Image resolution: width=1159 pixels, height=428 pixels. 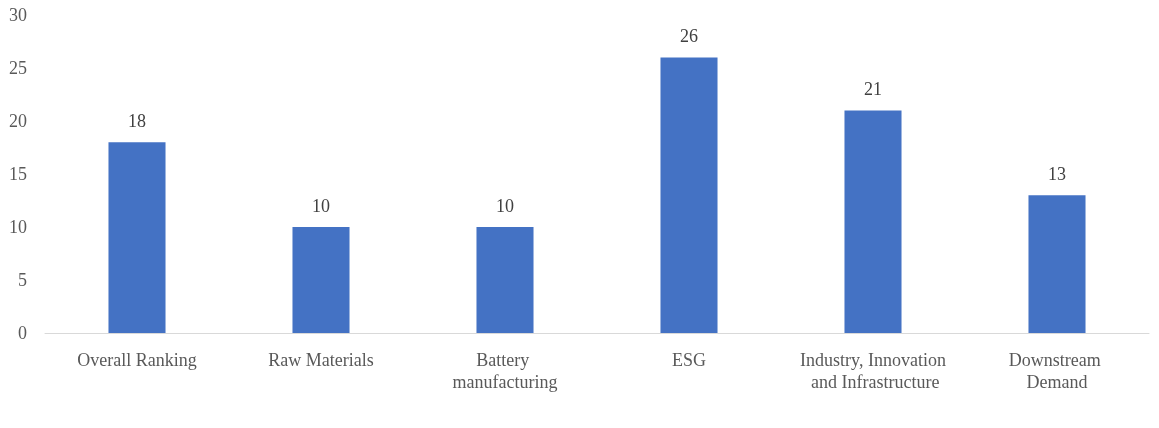 What do you see at coordinates (689, 360) in the screenshot?
I see `x-tick-label: ESG` at bounding box center [689, 360].